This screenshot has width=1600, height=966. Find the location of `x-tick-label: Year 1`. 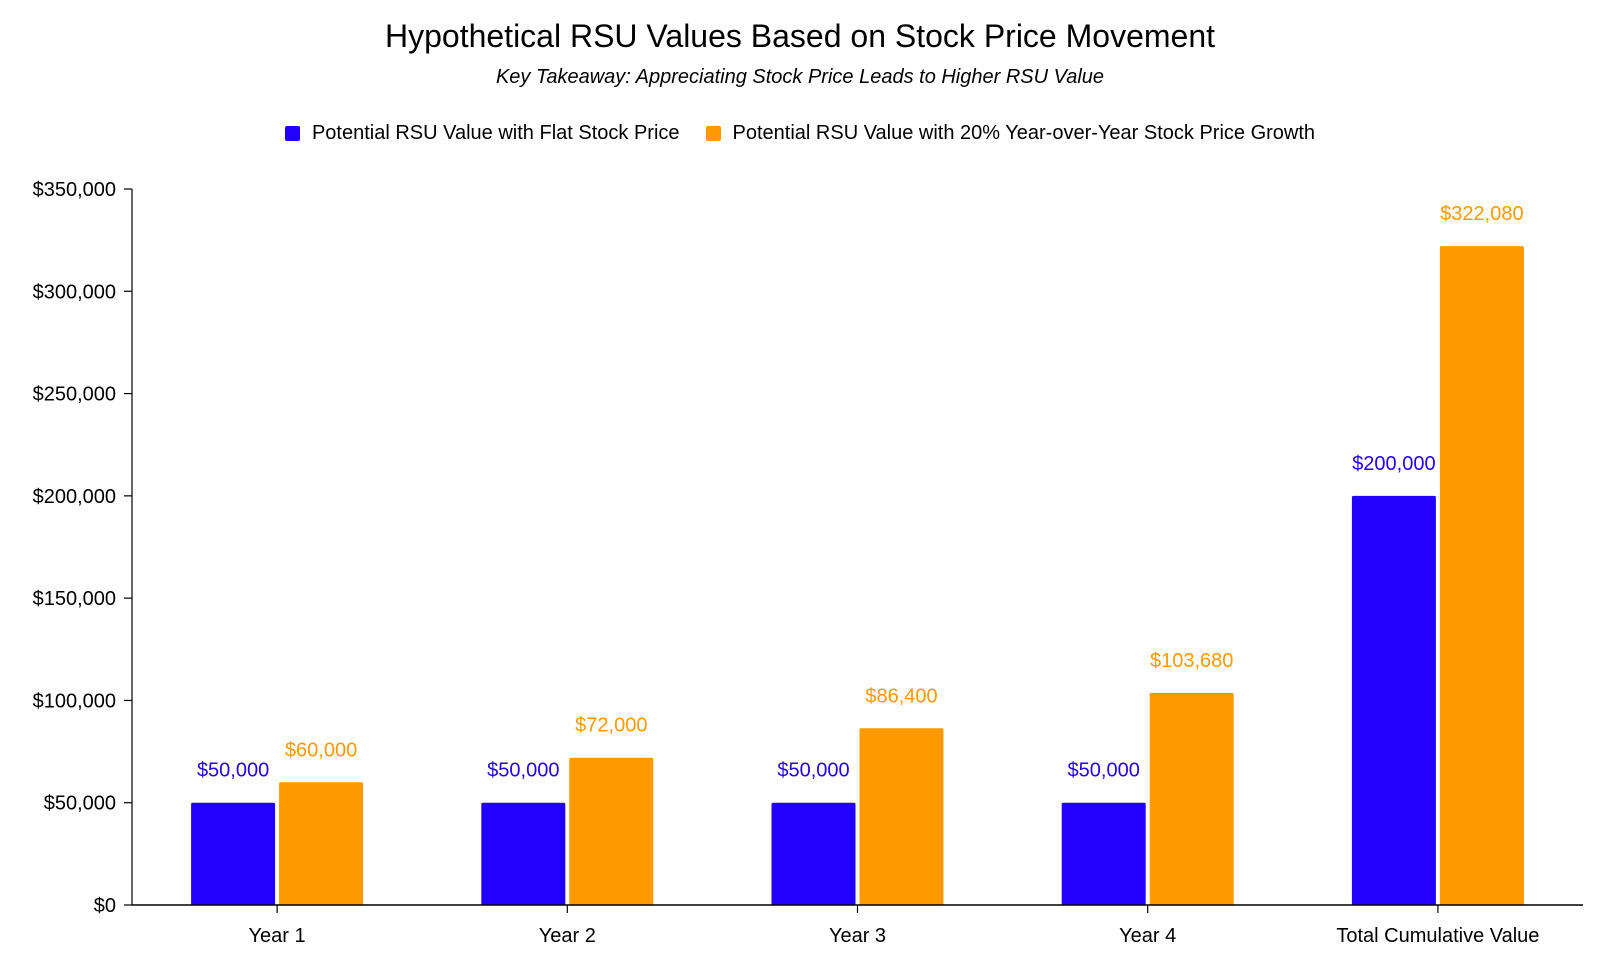

x-tick-label: Year 1 is located at coordinates (277, 936).